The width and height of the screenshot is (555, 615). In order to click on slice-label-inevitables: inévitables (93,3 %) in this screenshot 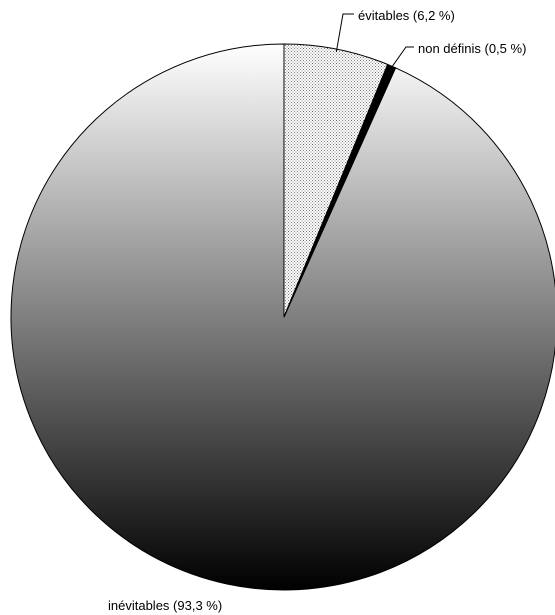, I will do `click(165, 605)`.